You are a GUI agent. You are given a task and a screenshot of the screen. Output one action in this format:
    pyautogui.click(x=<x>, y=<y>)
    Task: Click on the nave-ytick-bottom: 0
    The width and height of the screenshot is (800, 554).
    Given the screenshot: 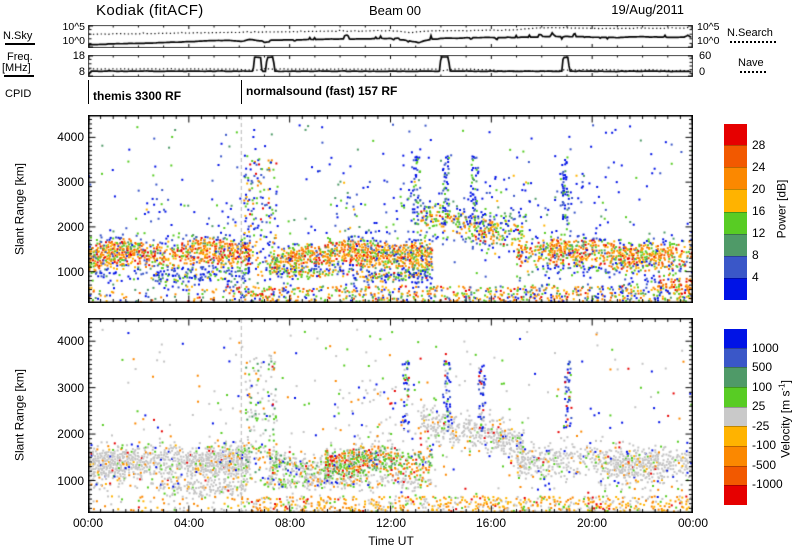 What is the action you would take?
    pyautogui.click(x=702, y=72)
    